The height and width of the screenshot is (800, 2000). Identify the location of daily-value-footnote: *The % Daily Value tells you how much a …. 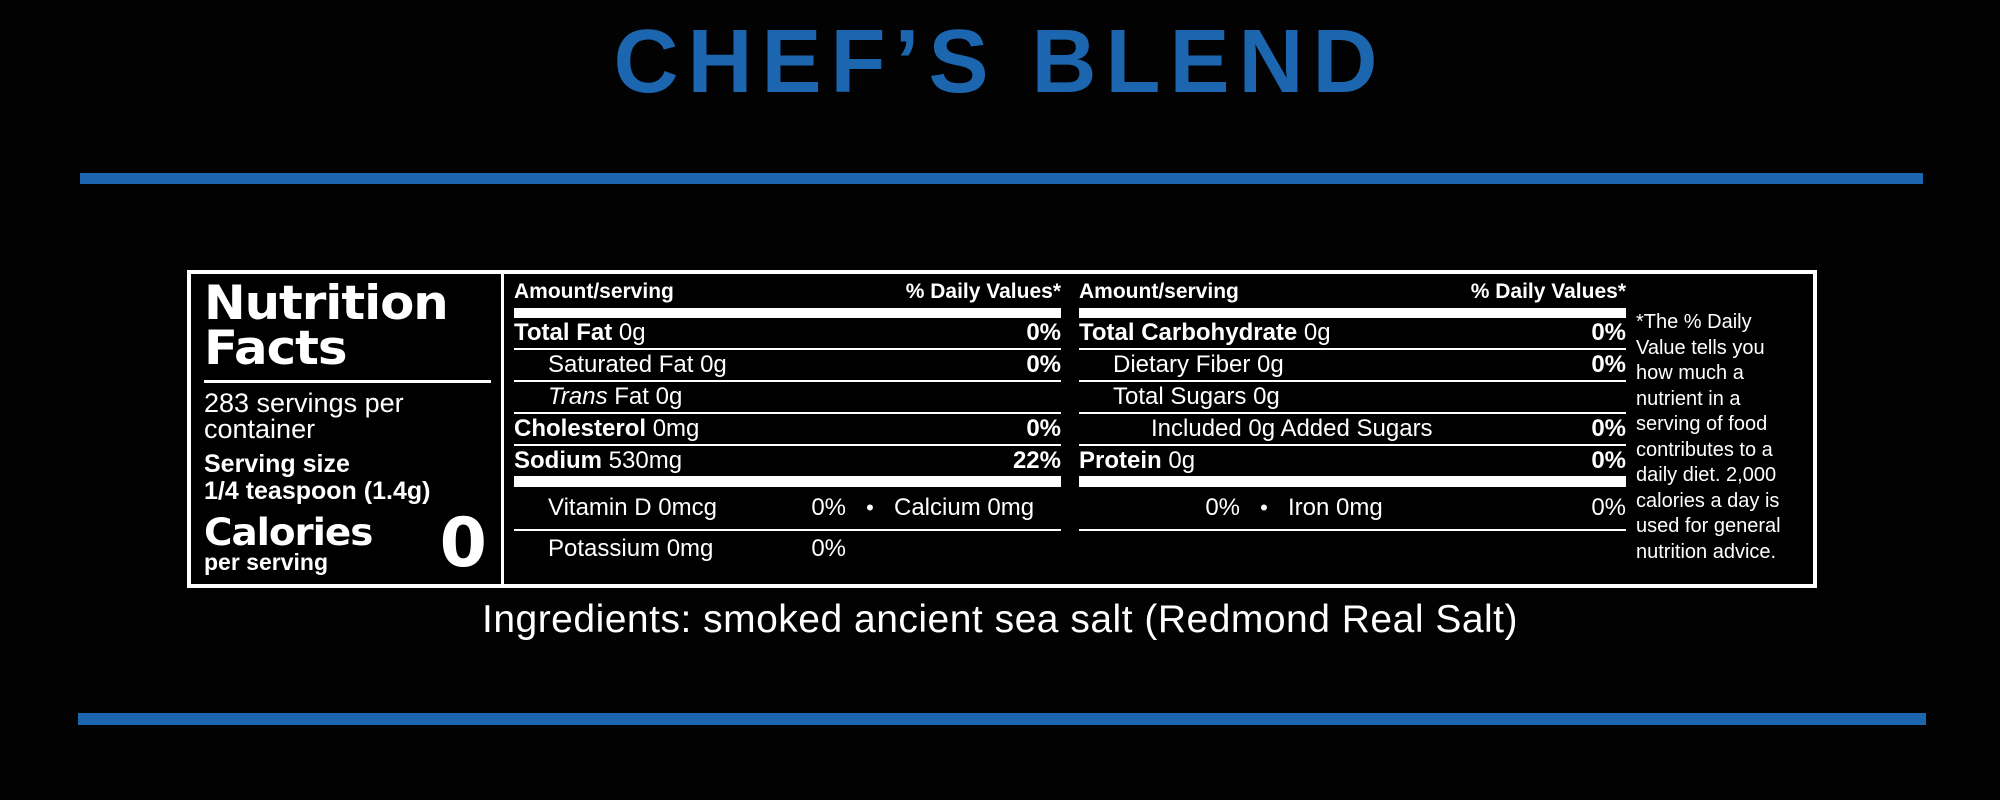
(1708, 437).